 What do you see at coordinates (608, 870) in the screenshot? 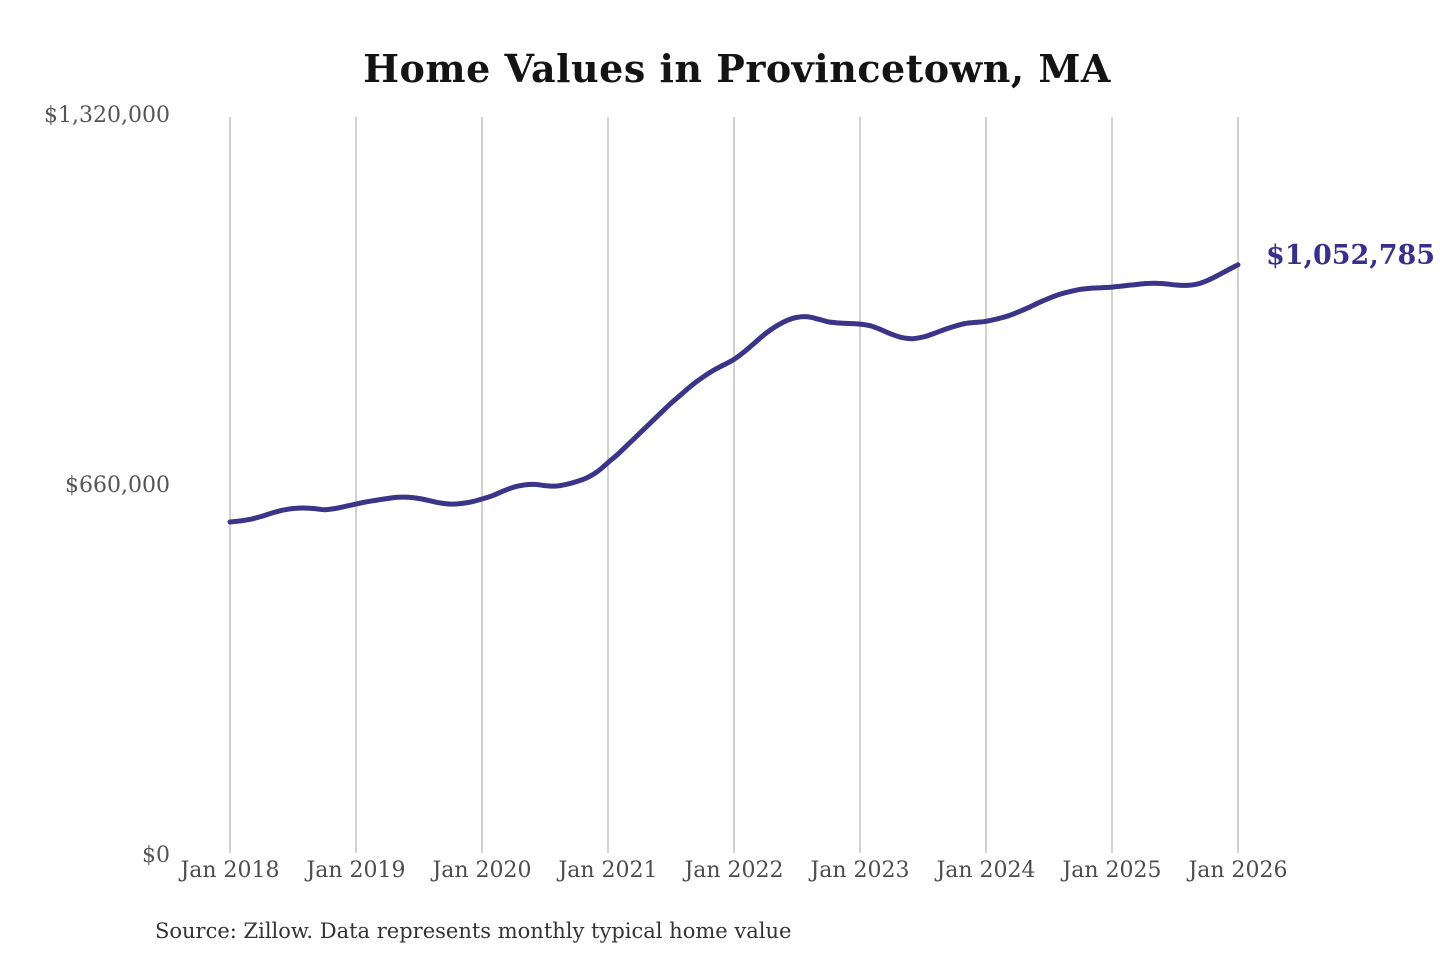
I see `x-axis-tick-label: Jan 2021` at bounding box center [608, 870].